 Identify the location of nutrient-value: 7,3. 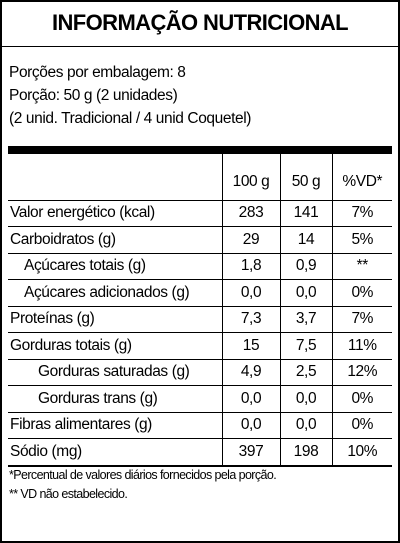
(250, 319).